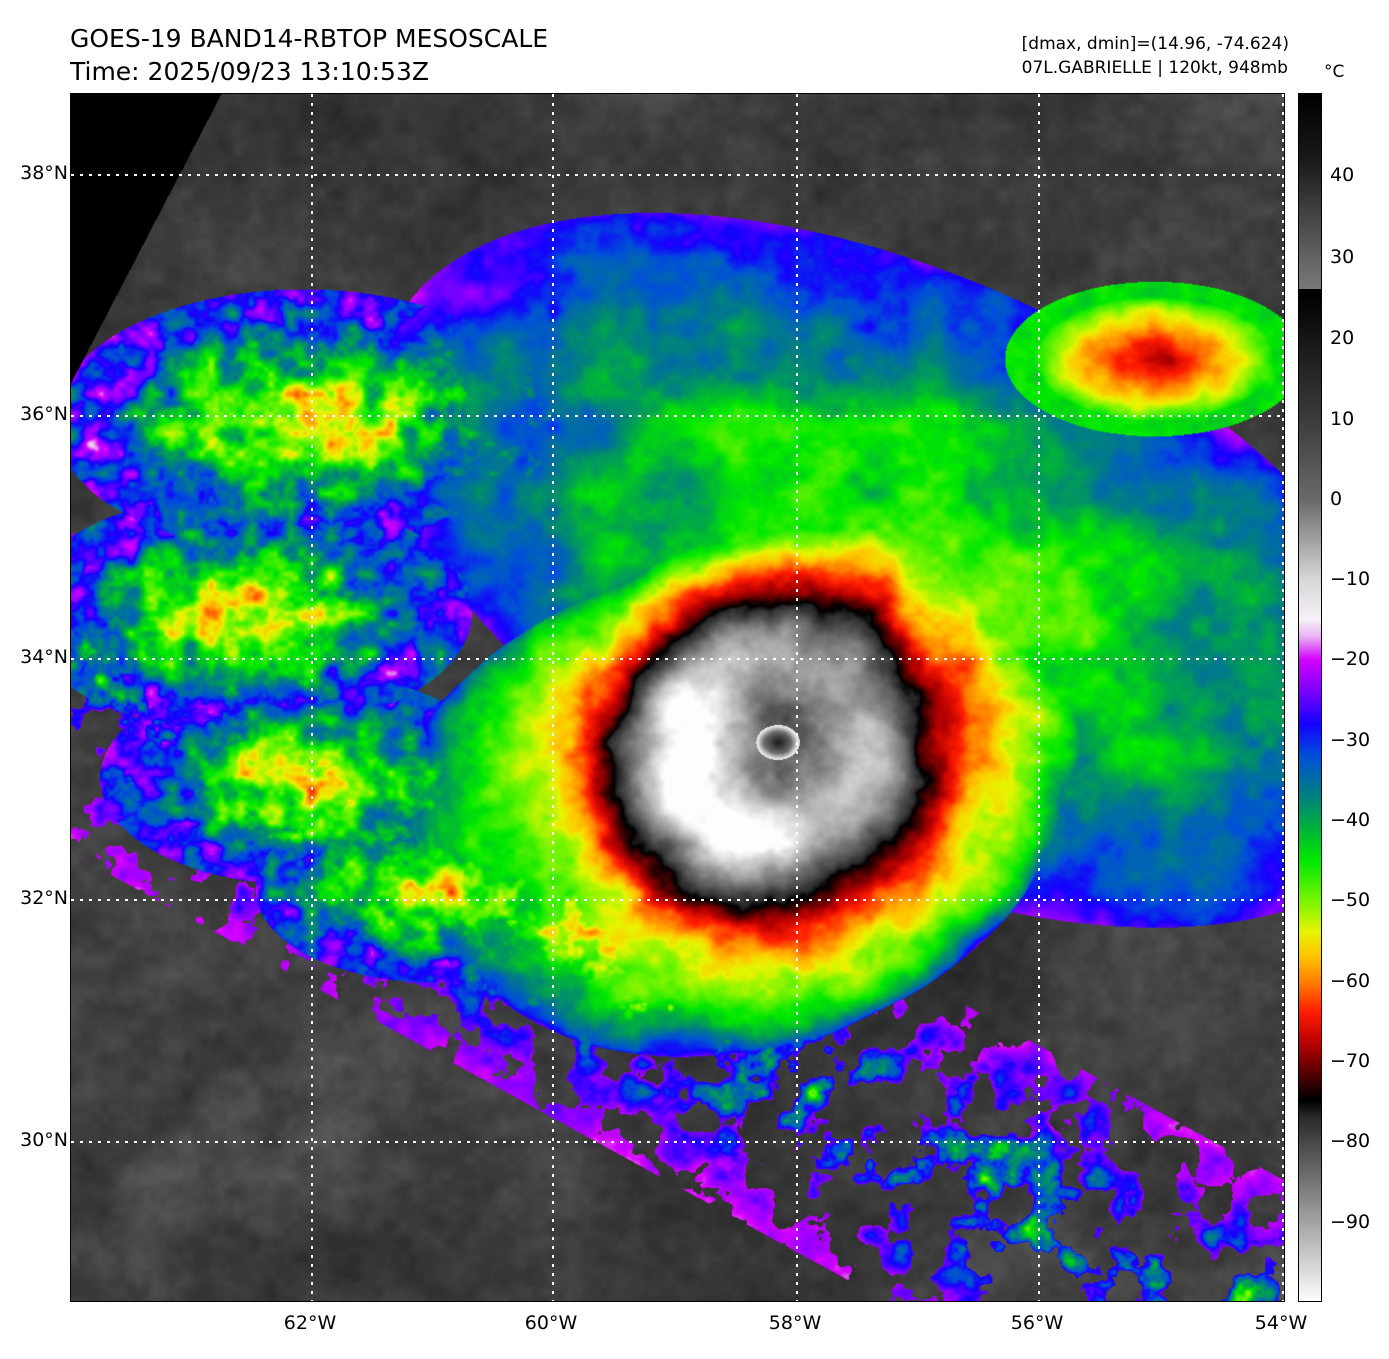  Describe the element at coordinates (1342, 338) in the screenshot. I see `colorbar-tick-label: 20` at that location.